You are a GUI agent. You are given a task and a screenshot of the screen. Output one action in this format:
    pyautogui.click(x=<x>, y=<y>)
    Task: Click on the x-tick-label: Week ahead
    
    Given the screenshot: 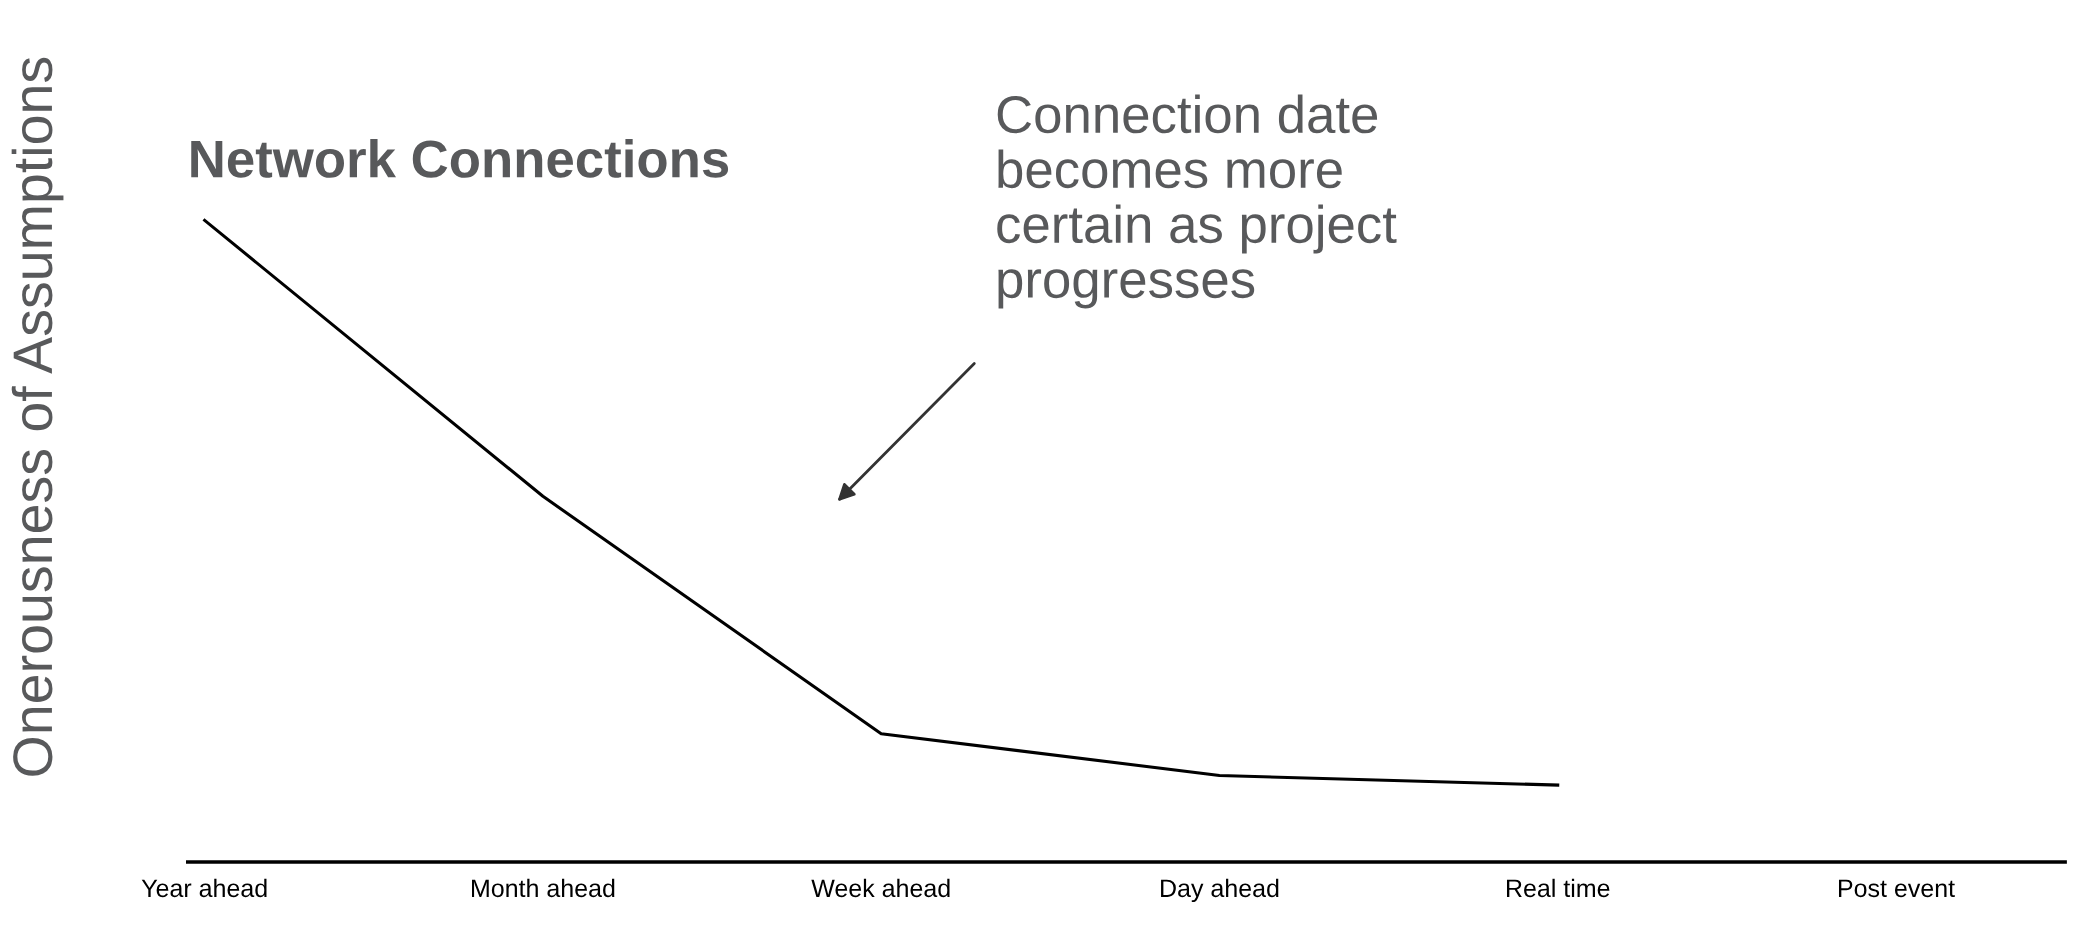 What is the action you would take?
    pyautogui.click(x=880, y=888)
    